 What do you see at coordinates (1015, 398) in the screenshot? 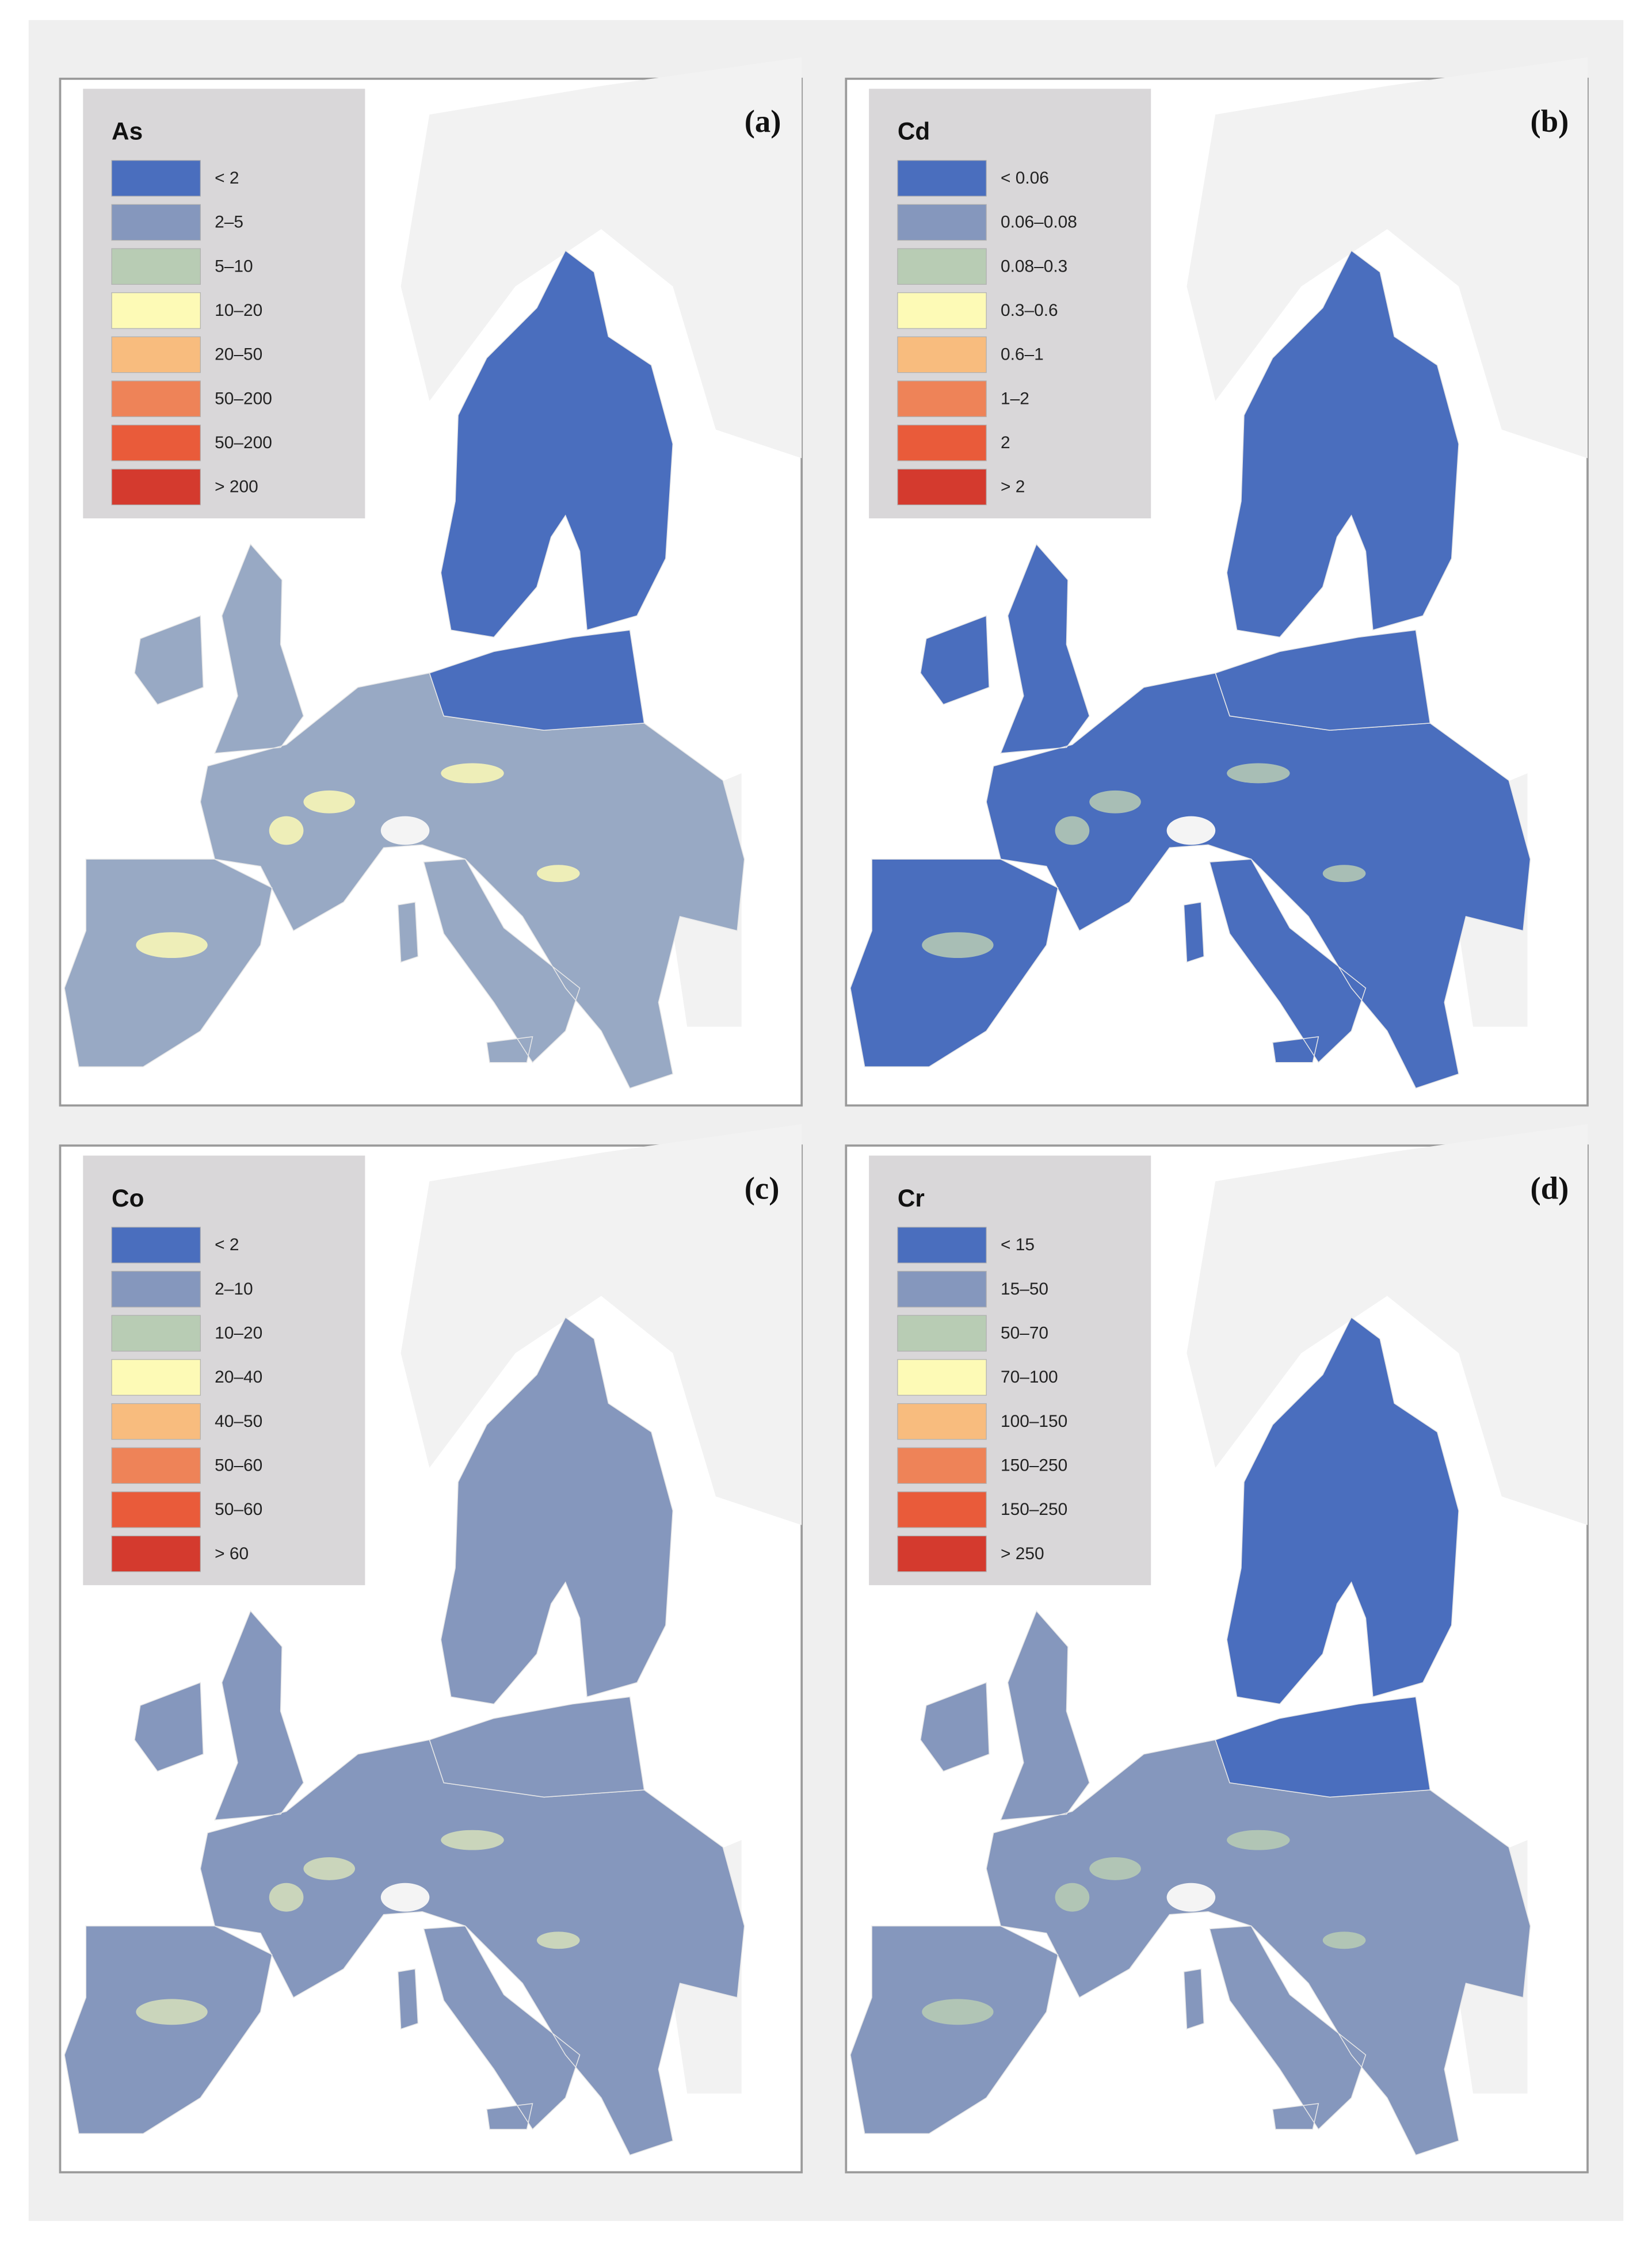
I see `legend-label: 1–2` at bounding box center [1015, 398].